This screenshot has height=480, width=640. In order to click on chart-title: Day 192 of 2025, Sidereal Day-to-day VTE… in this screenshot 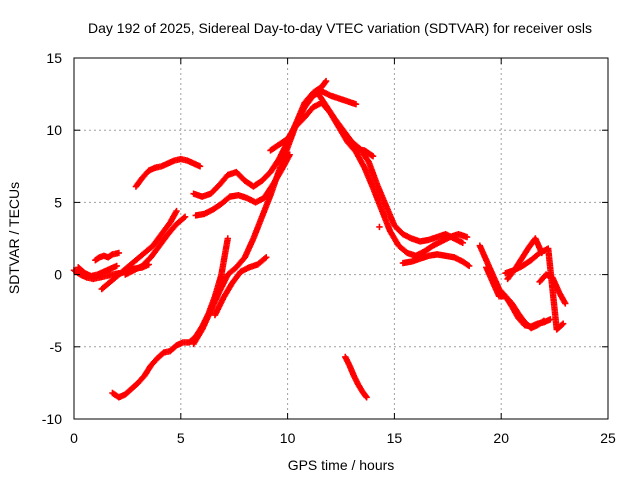, I will do `click(340, 28)`.